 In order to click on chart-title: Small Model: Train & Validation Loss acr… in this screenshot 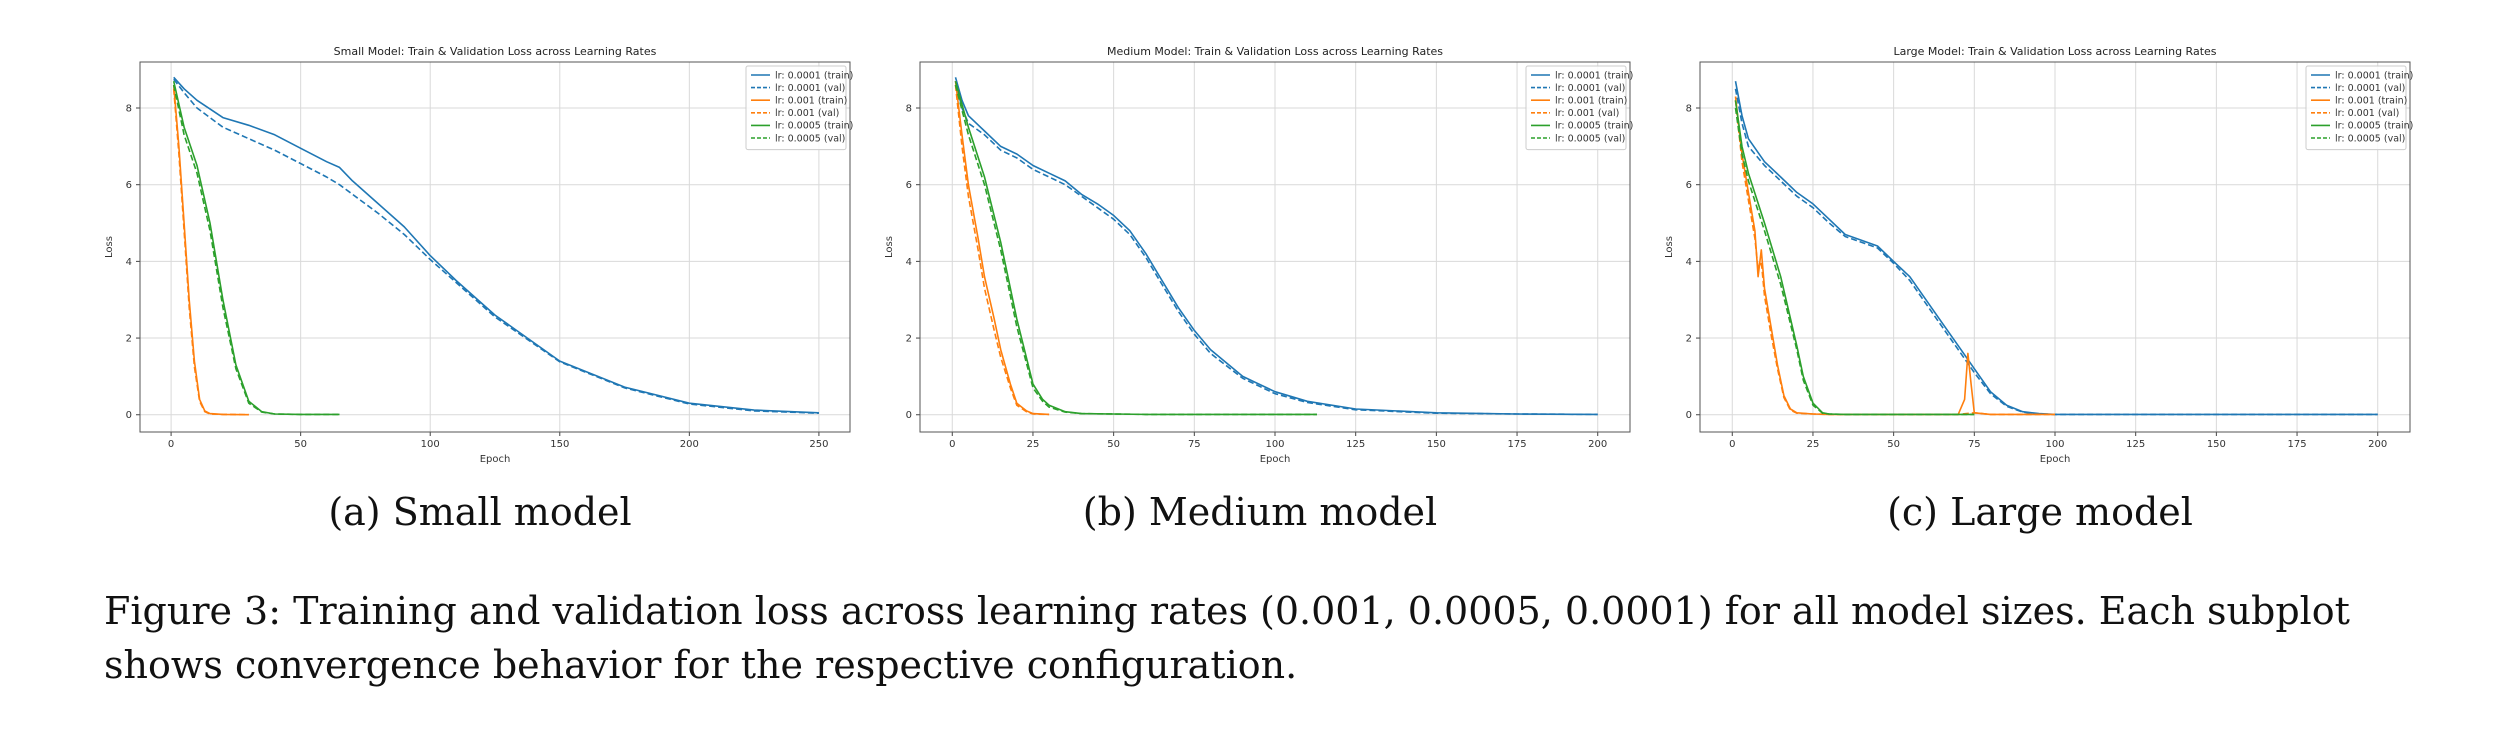, I will do `click(495, 51)`.